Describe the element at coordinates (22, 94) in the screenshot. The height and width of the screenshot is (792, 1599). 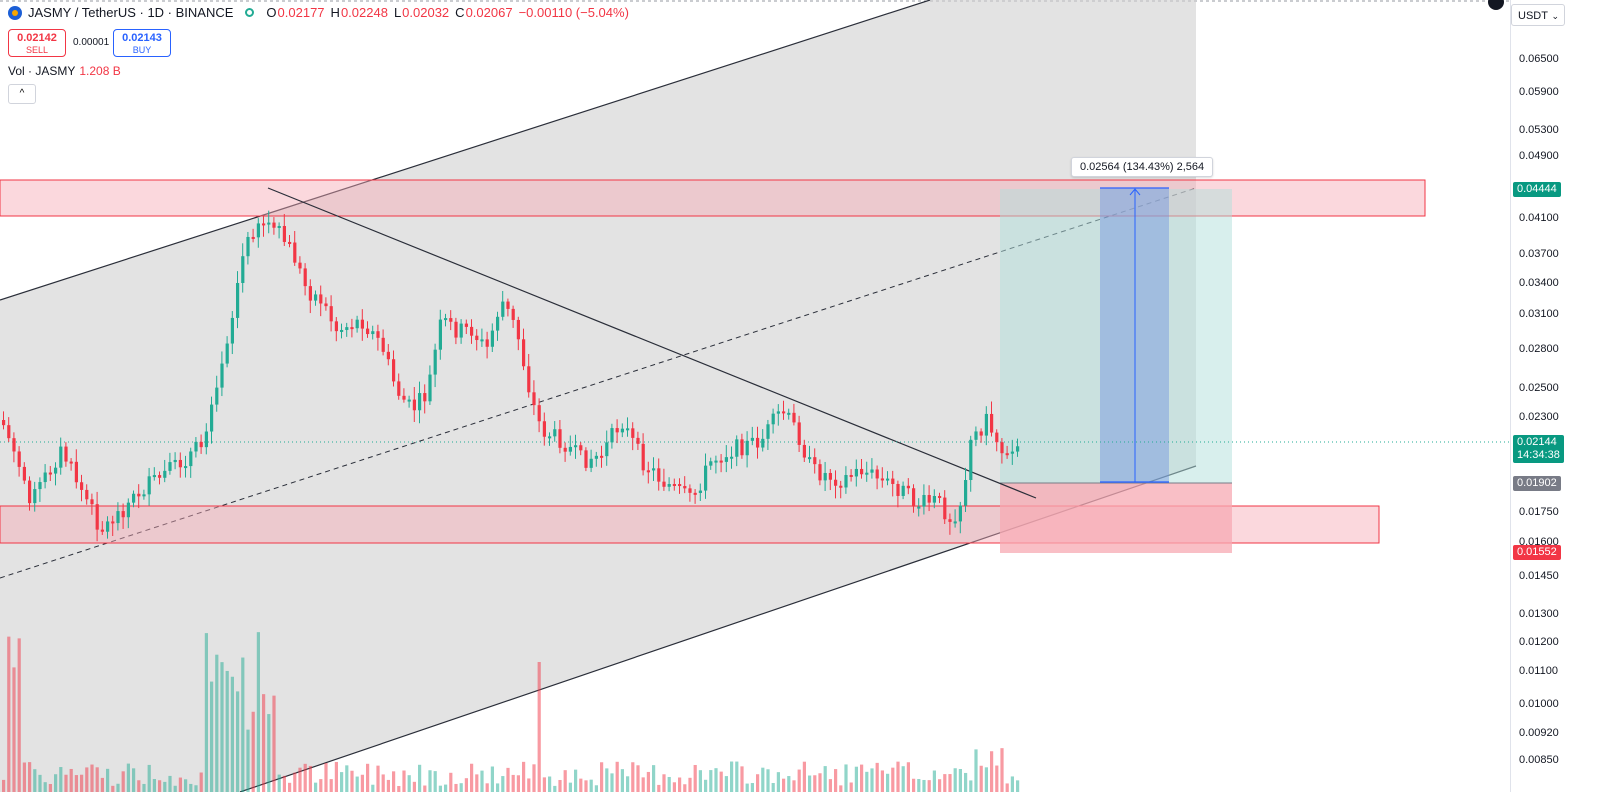
I see `collapse-legend-button: ^` at that location.